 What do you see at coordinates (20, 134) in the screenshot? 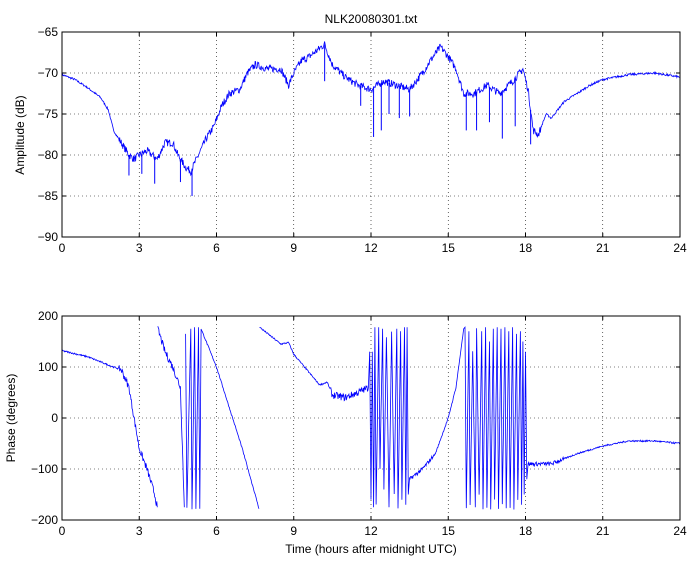
I see `amplitude-y-axis-label: Amplitude (dB)` at bounding box center [20, 134].